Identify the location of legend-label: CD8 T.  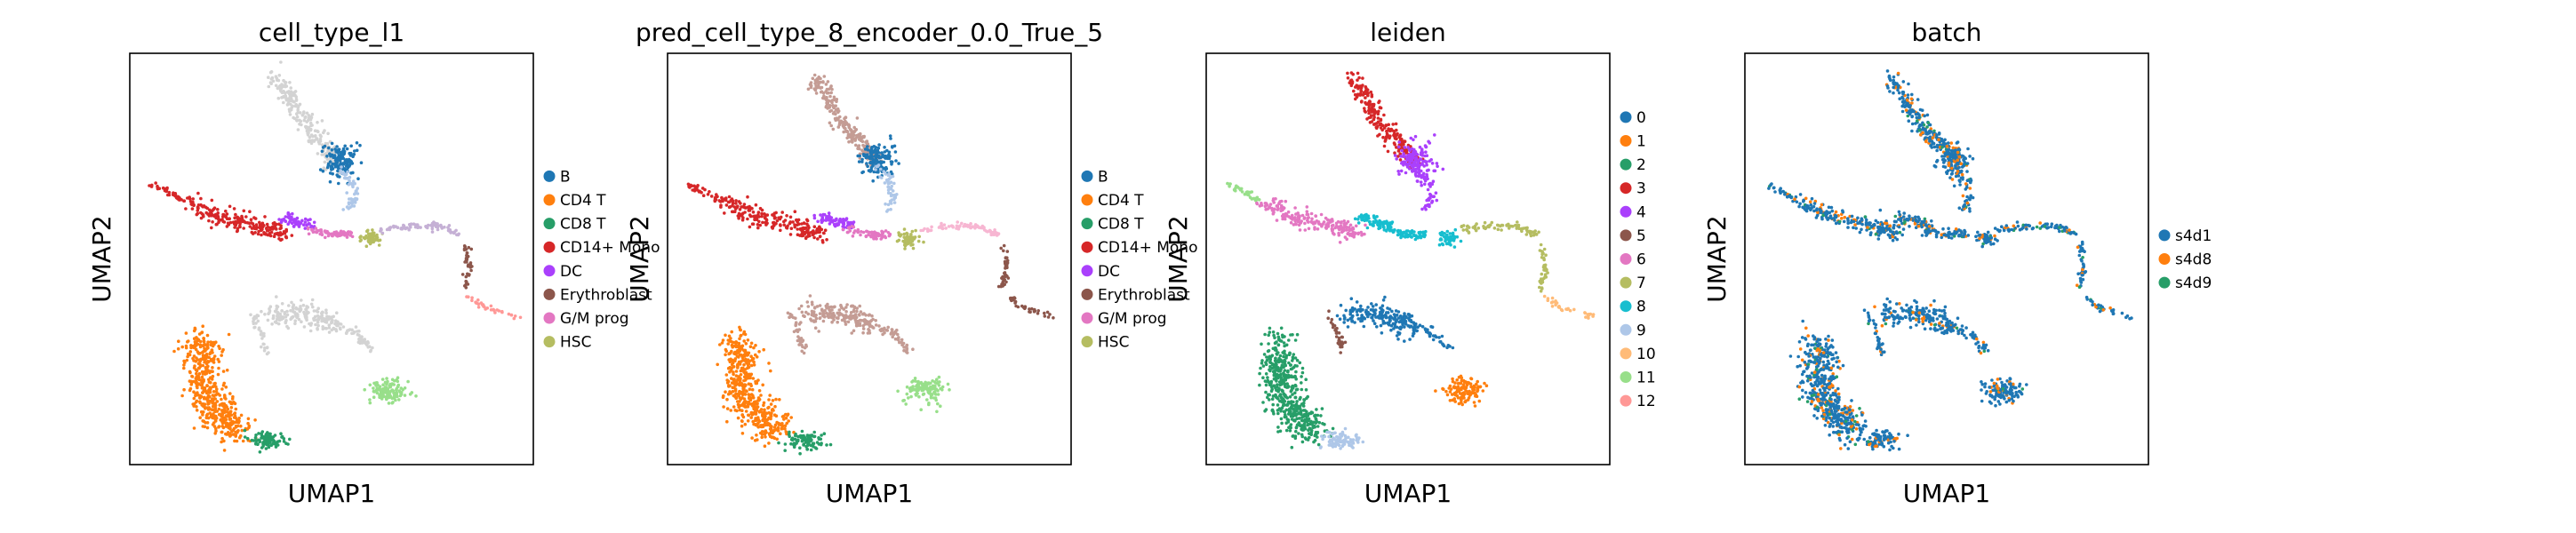
(1121, 225).